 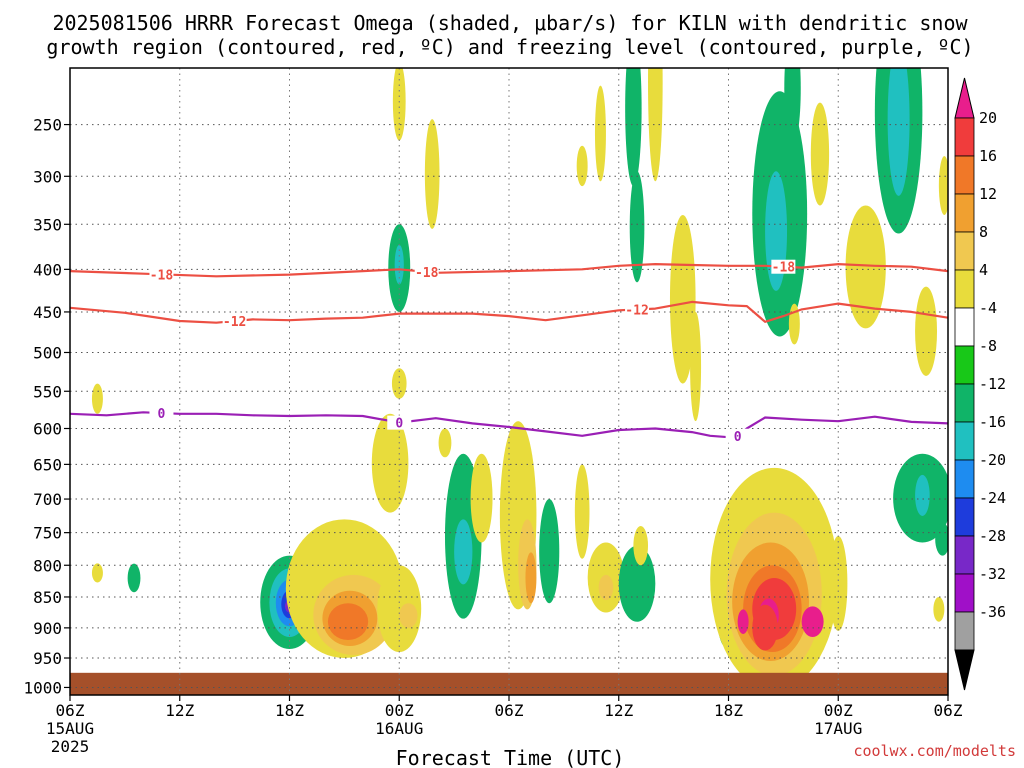 I want to click on y-tick-label: 250, so click(x=47, y=125).